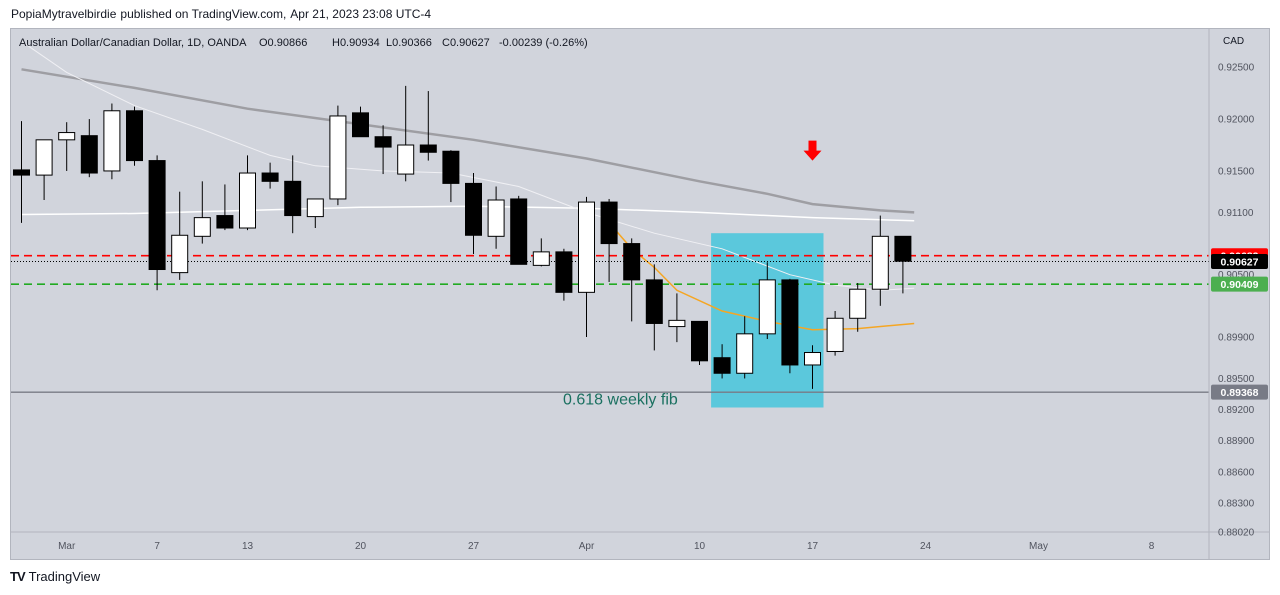 The image size is (1280, 595). Describe the element at coordinates (812, 150) in the screenshot. I see `down-arrow-icon` at that location.